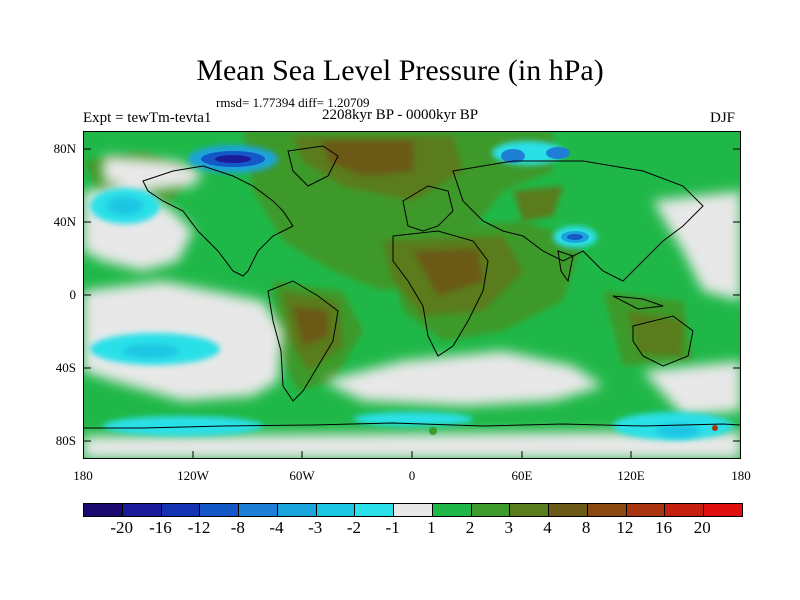 The height and width of the screenshot is (600, 800). Describe the element at coordinates (392, 527) in the screenshot. I see `colorbar-label: -1` at that location.